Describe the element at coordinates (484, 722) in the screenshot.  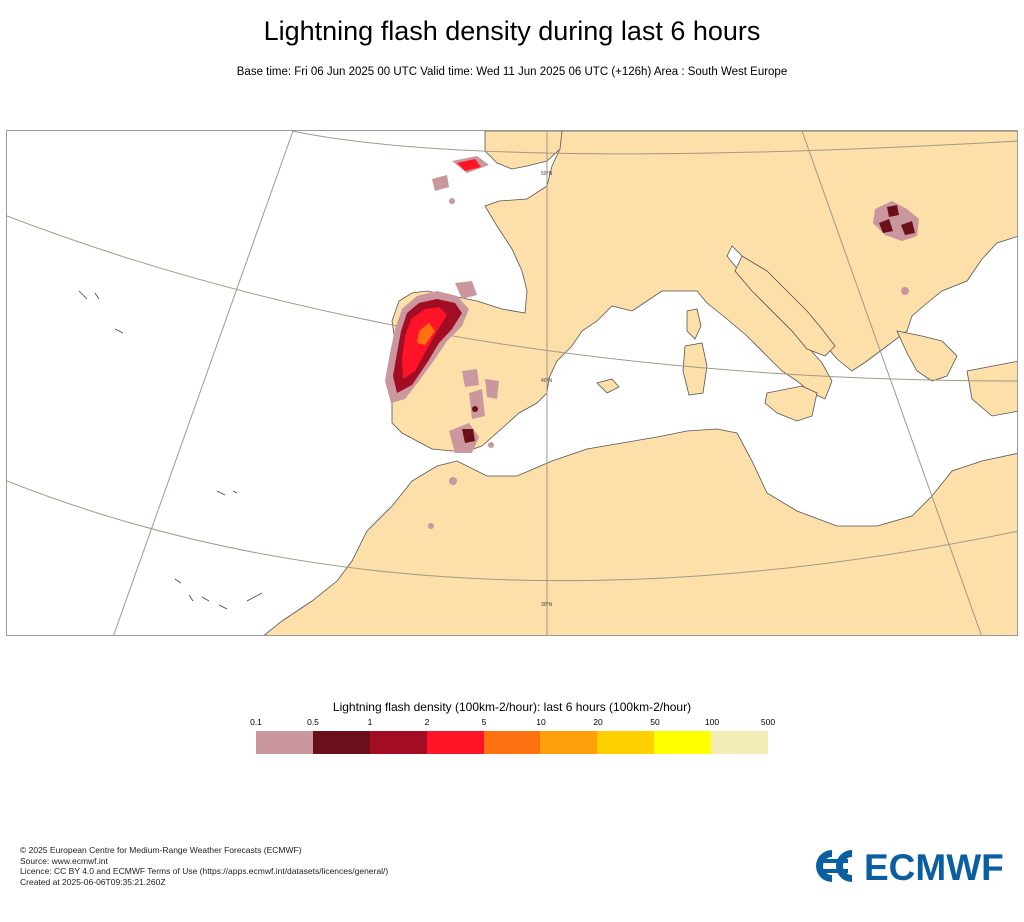
I see `legend-tick: 5` at that location.